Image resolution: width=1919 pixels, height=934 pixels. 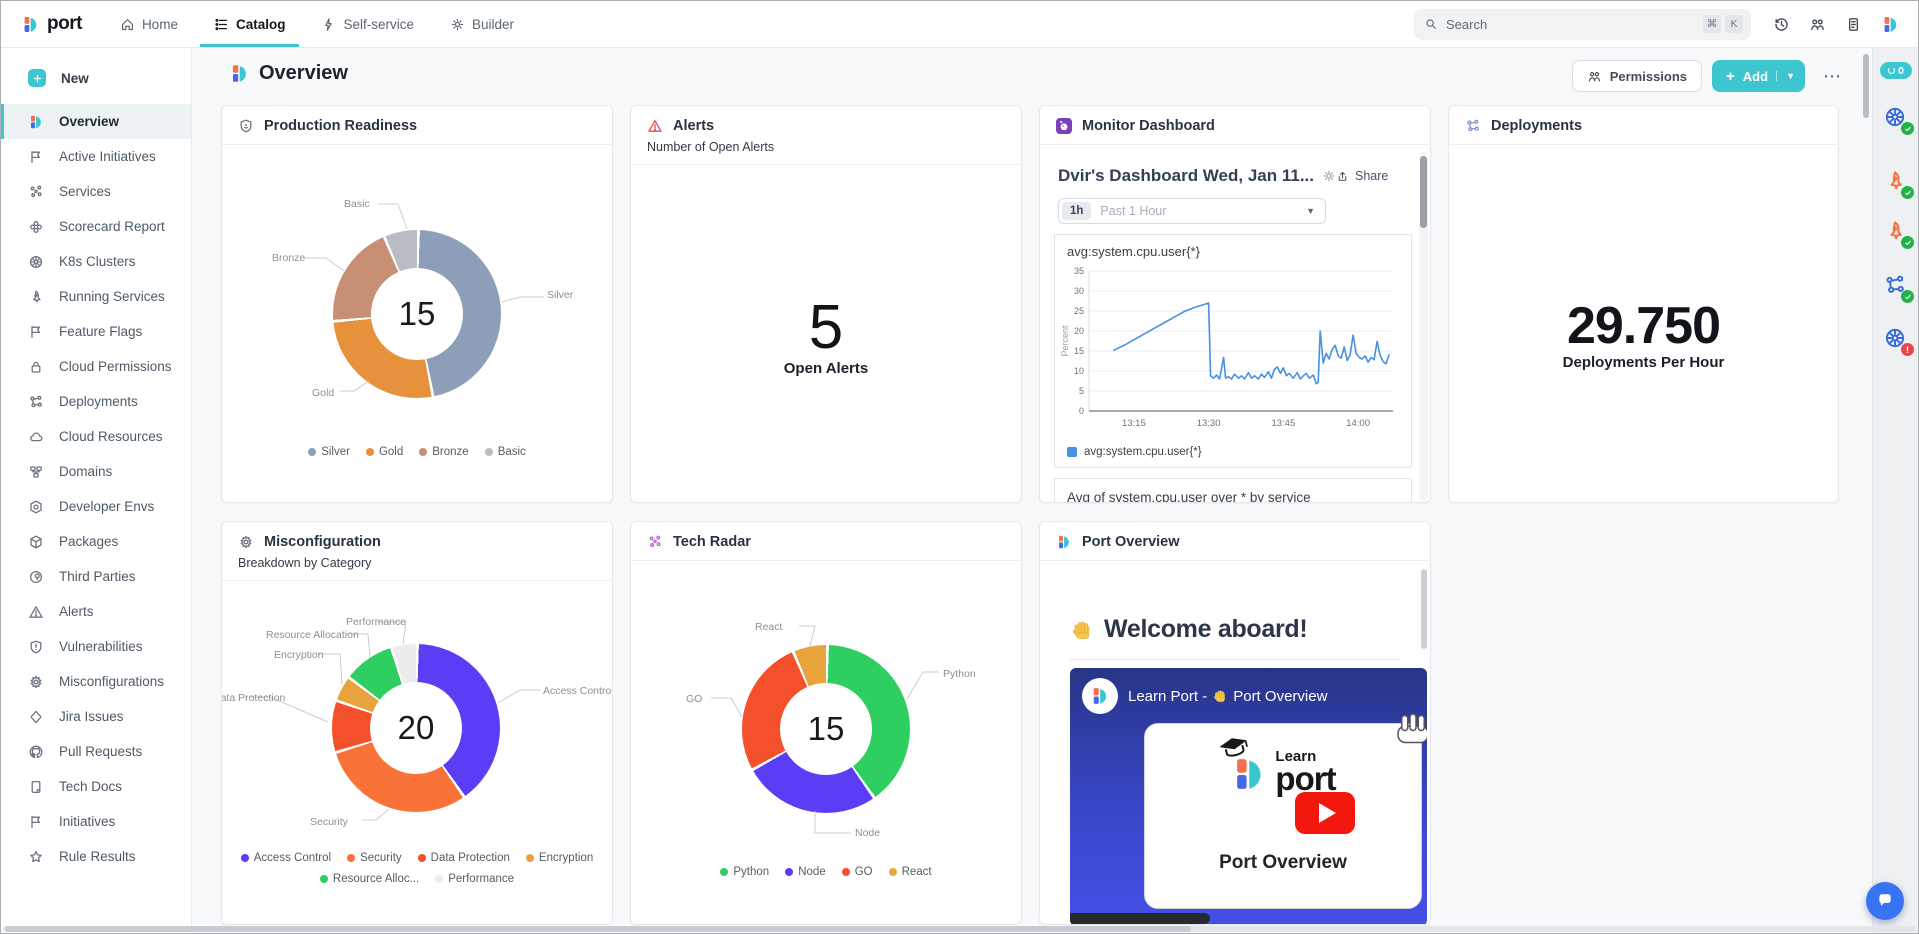 I want to click on sidebar-item-packages: Packages, so click(x=96, y=541).